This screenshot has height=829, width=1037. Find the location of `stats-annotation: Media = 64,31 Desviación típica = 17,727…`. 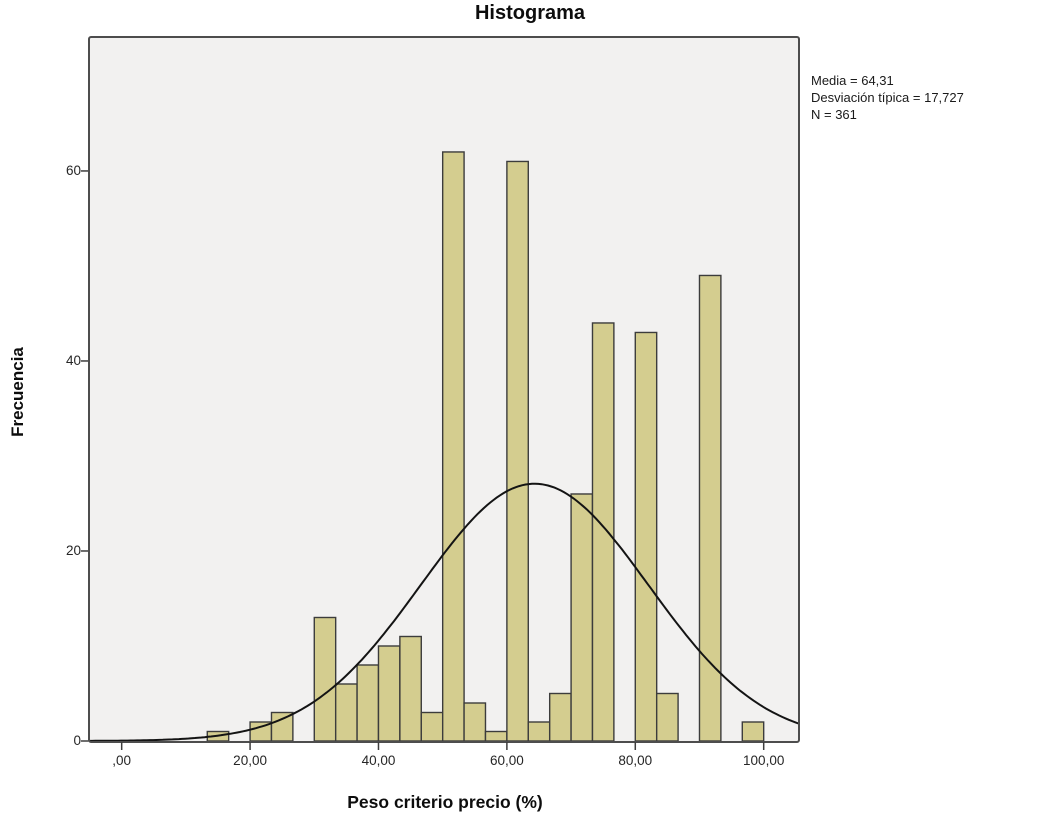

stats-annotation: Media = 64,31 Desviación típica = 17,727… is located at coordinates (887, 97).